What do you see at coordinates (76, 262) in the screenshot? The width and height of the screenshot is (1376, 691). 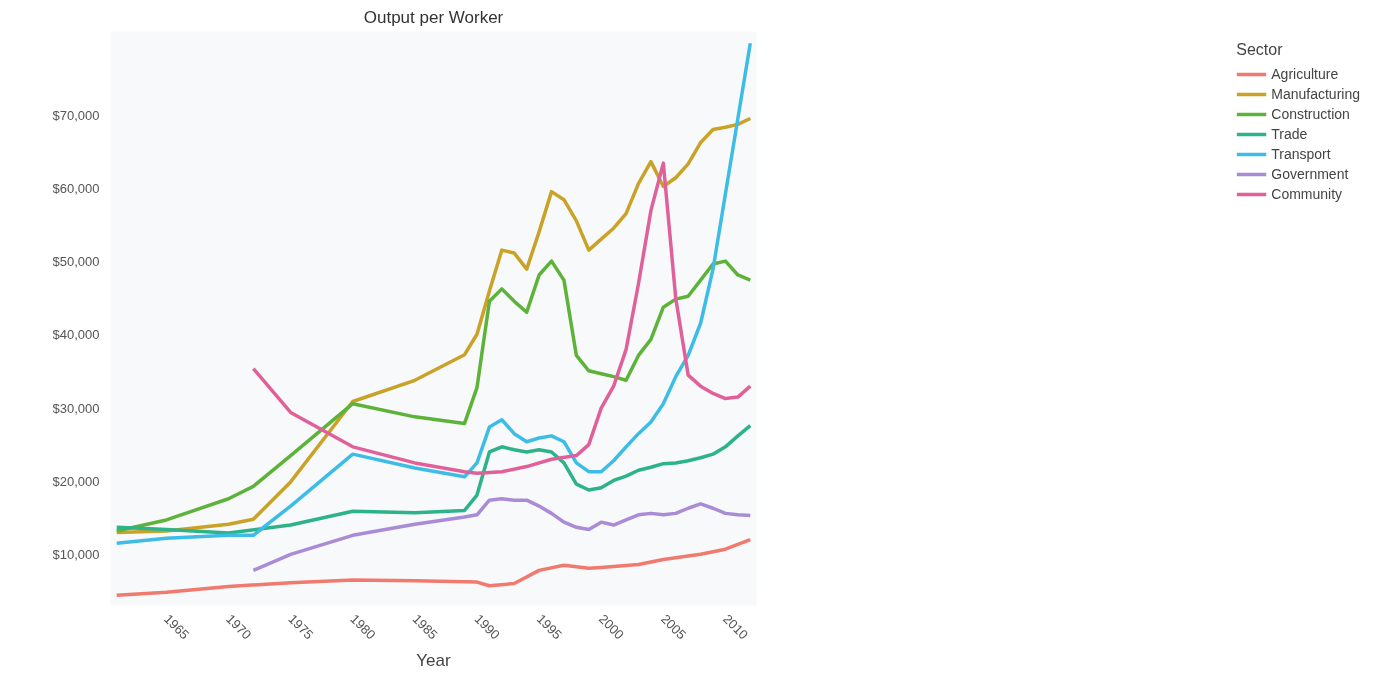 I see `y-tick-label: $50,000` at bounding box center [76, 262].